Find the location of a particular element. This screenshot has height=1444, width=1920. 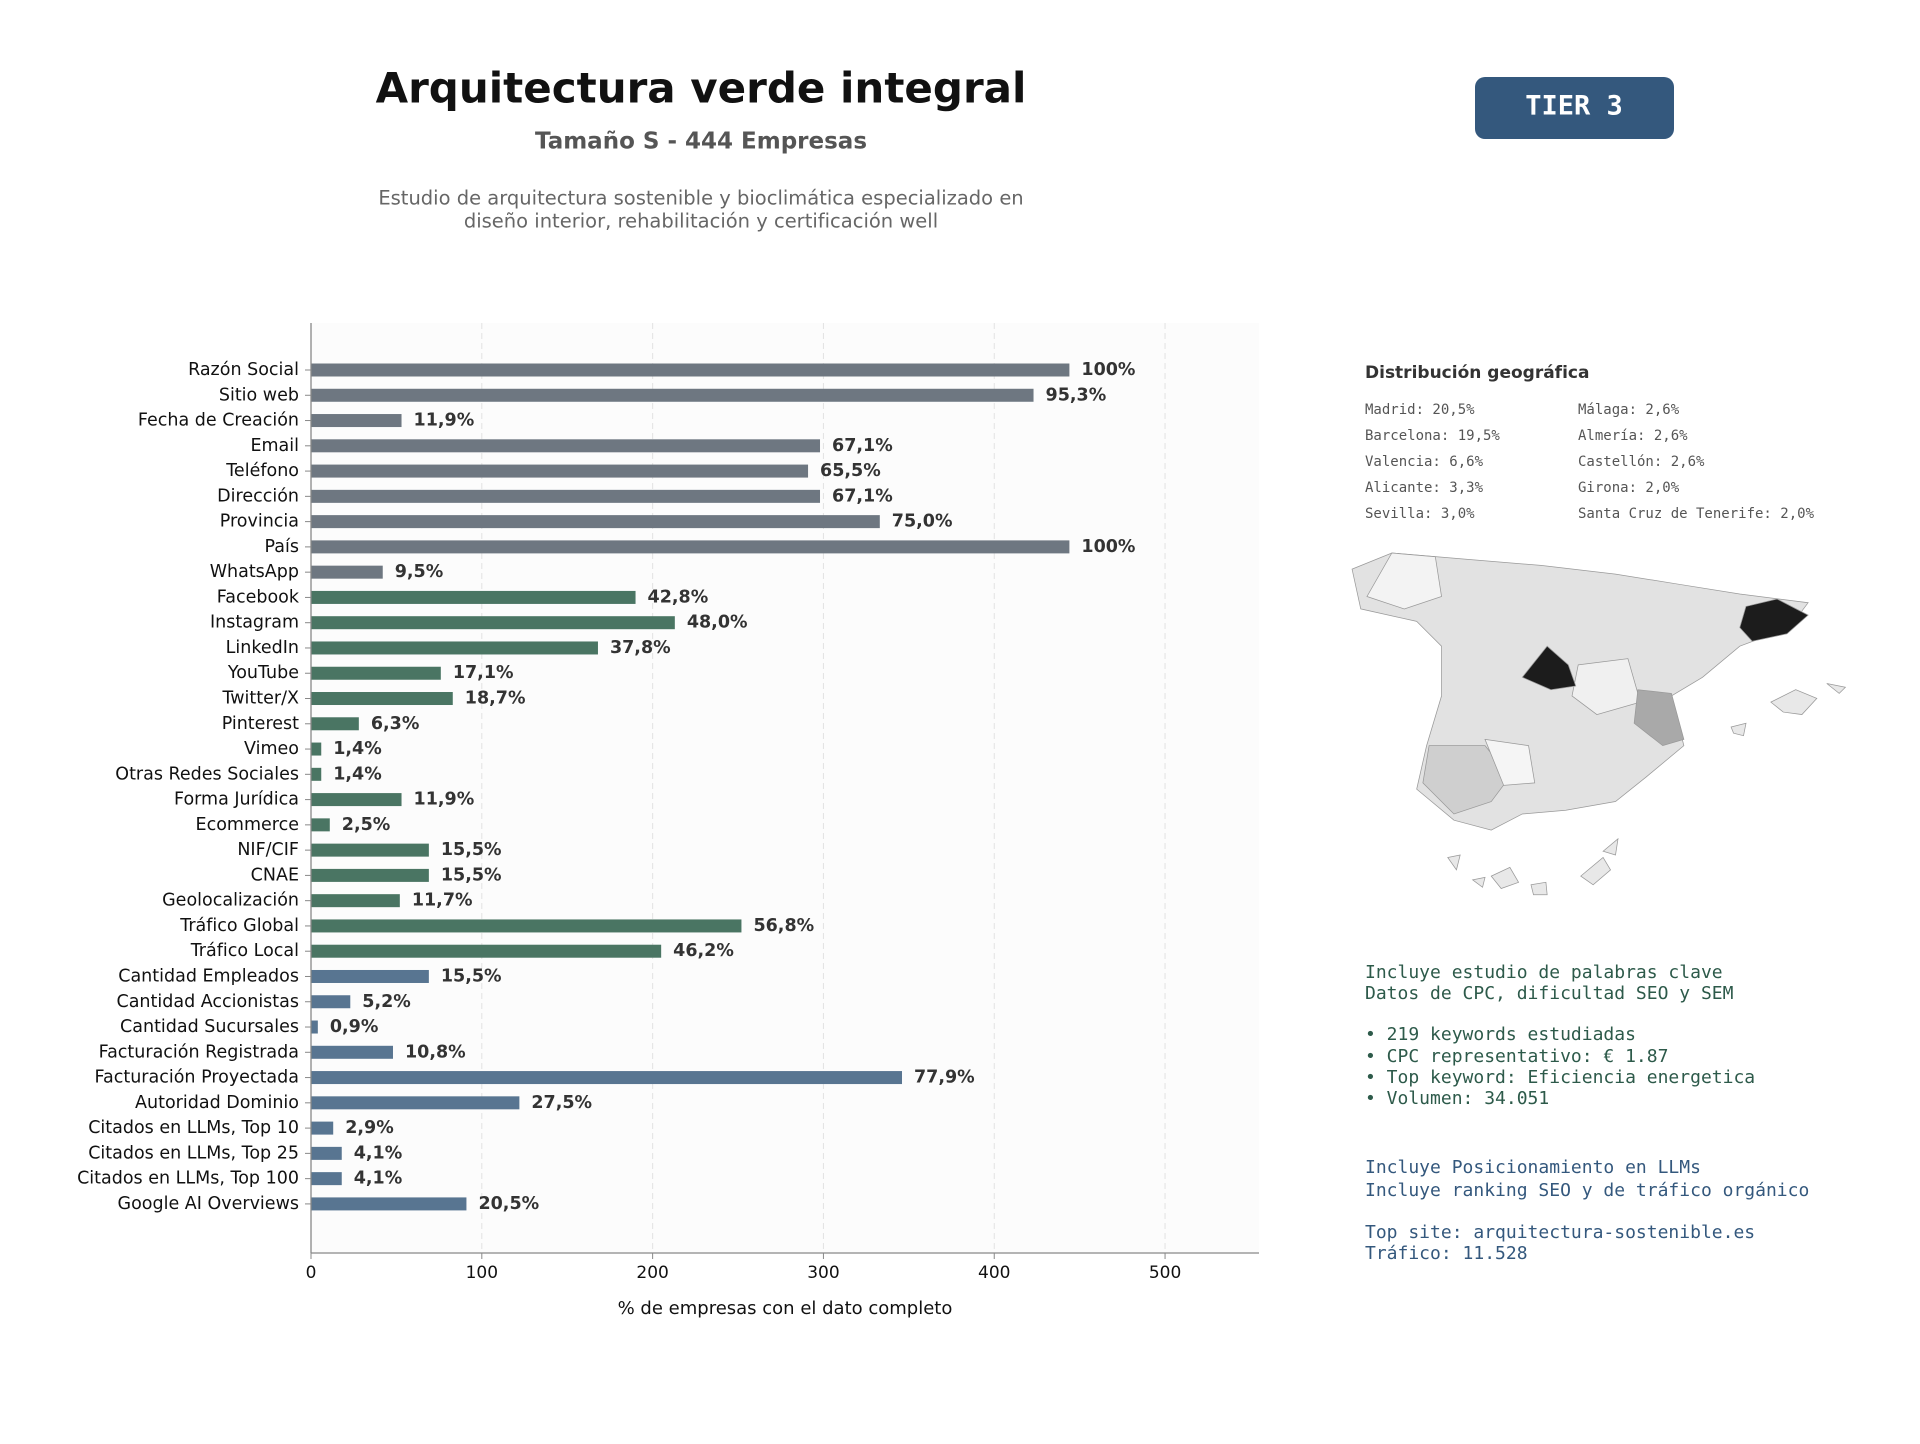

y-tick-label: Dirección is located at coordinates (258, 496).